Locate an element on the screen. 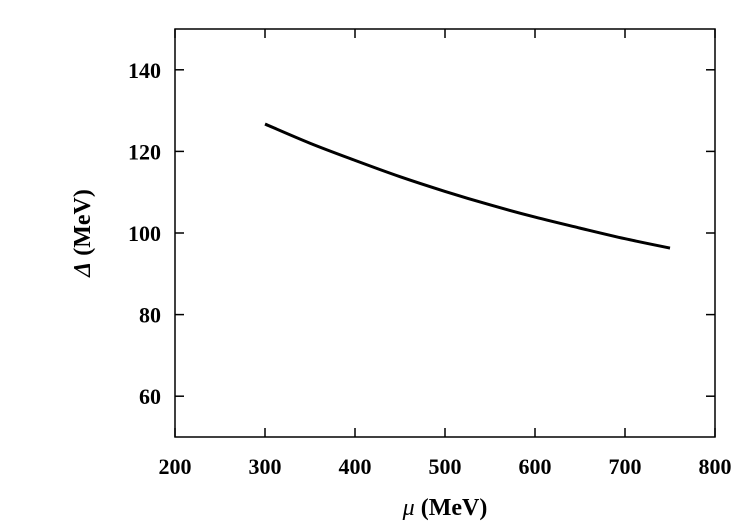  x-axis-label: μ (MeV) is located at coordinates (445, 508).